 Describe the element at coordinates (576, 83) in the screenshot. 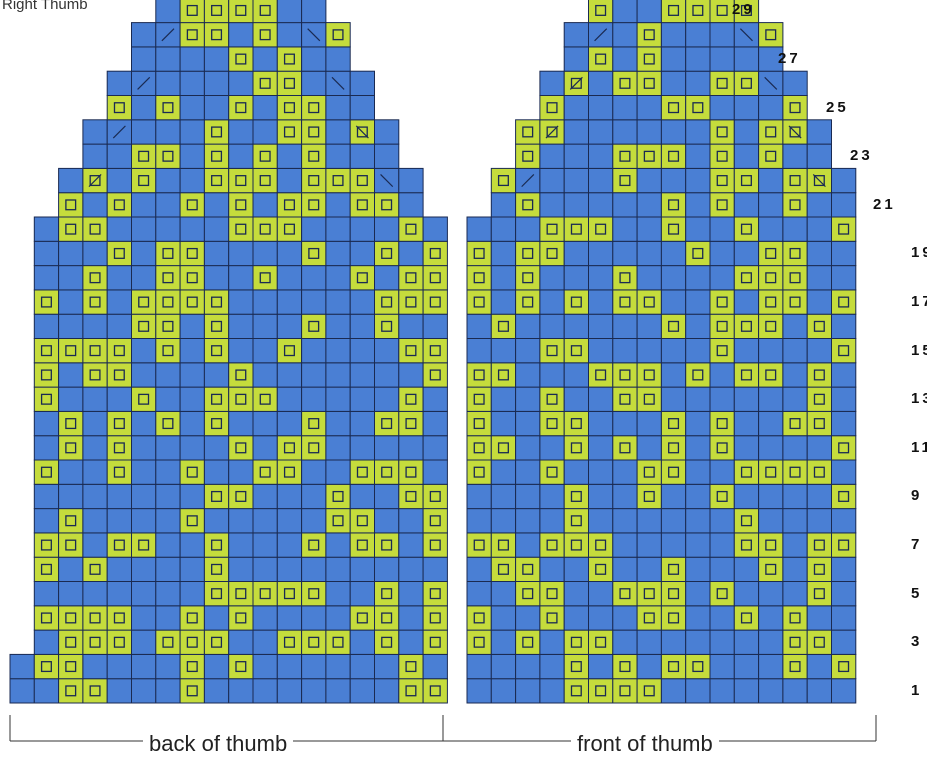

I see `slash-icon` at that location.